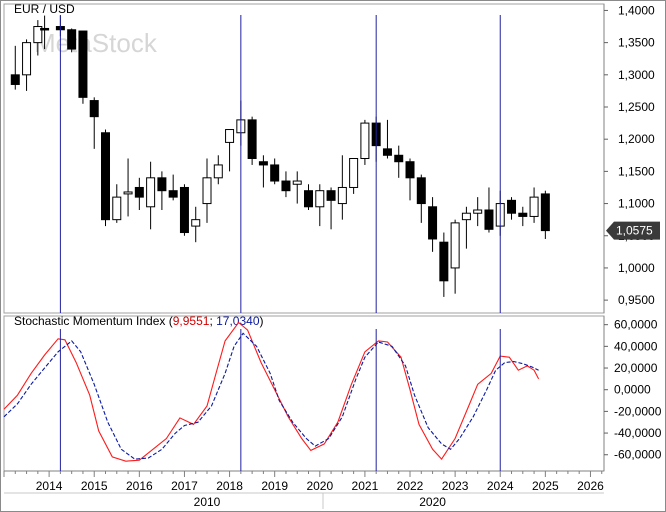 The height and width of the screenshot is (512, 666). Describe the element at coordinates (207, 502) in the screenshot. I see `x-decade-label: 2010` at that location.